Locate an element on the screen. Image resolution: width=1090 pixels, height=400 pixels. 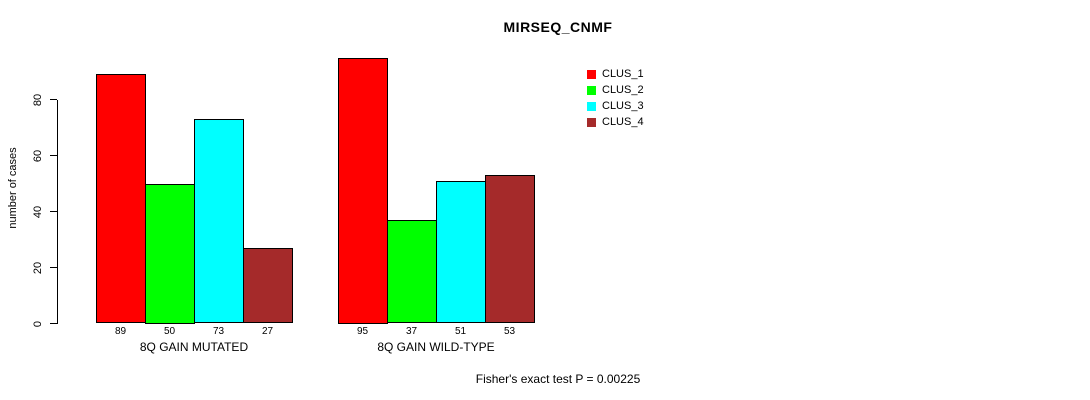
legend-row: CLUS_1 is located at coordinates (615, 74).